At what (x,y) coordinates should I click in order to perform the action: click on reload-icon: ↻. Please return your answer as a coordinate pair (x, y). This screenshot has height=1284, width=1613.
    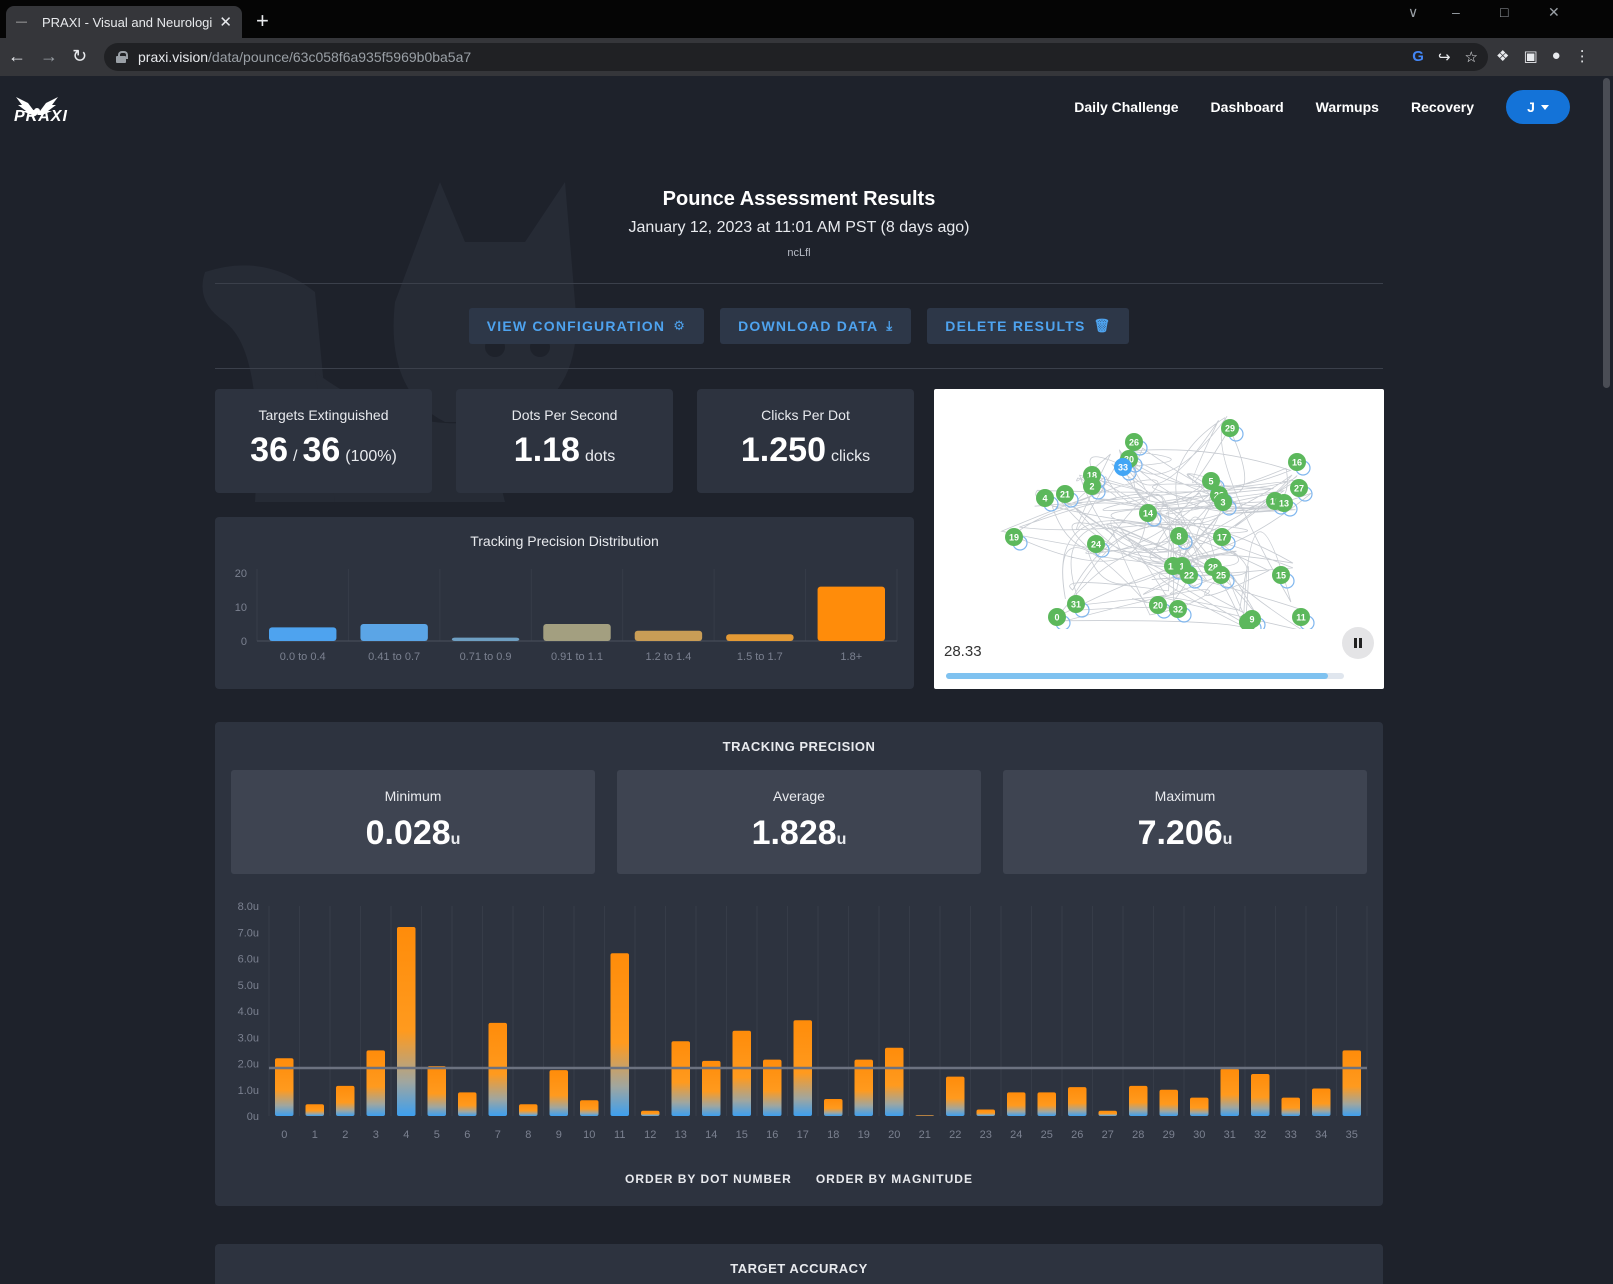
    Looking at the image, I should click on (80, 56).